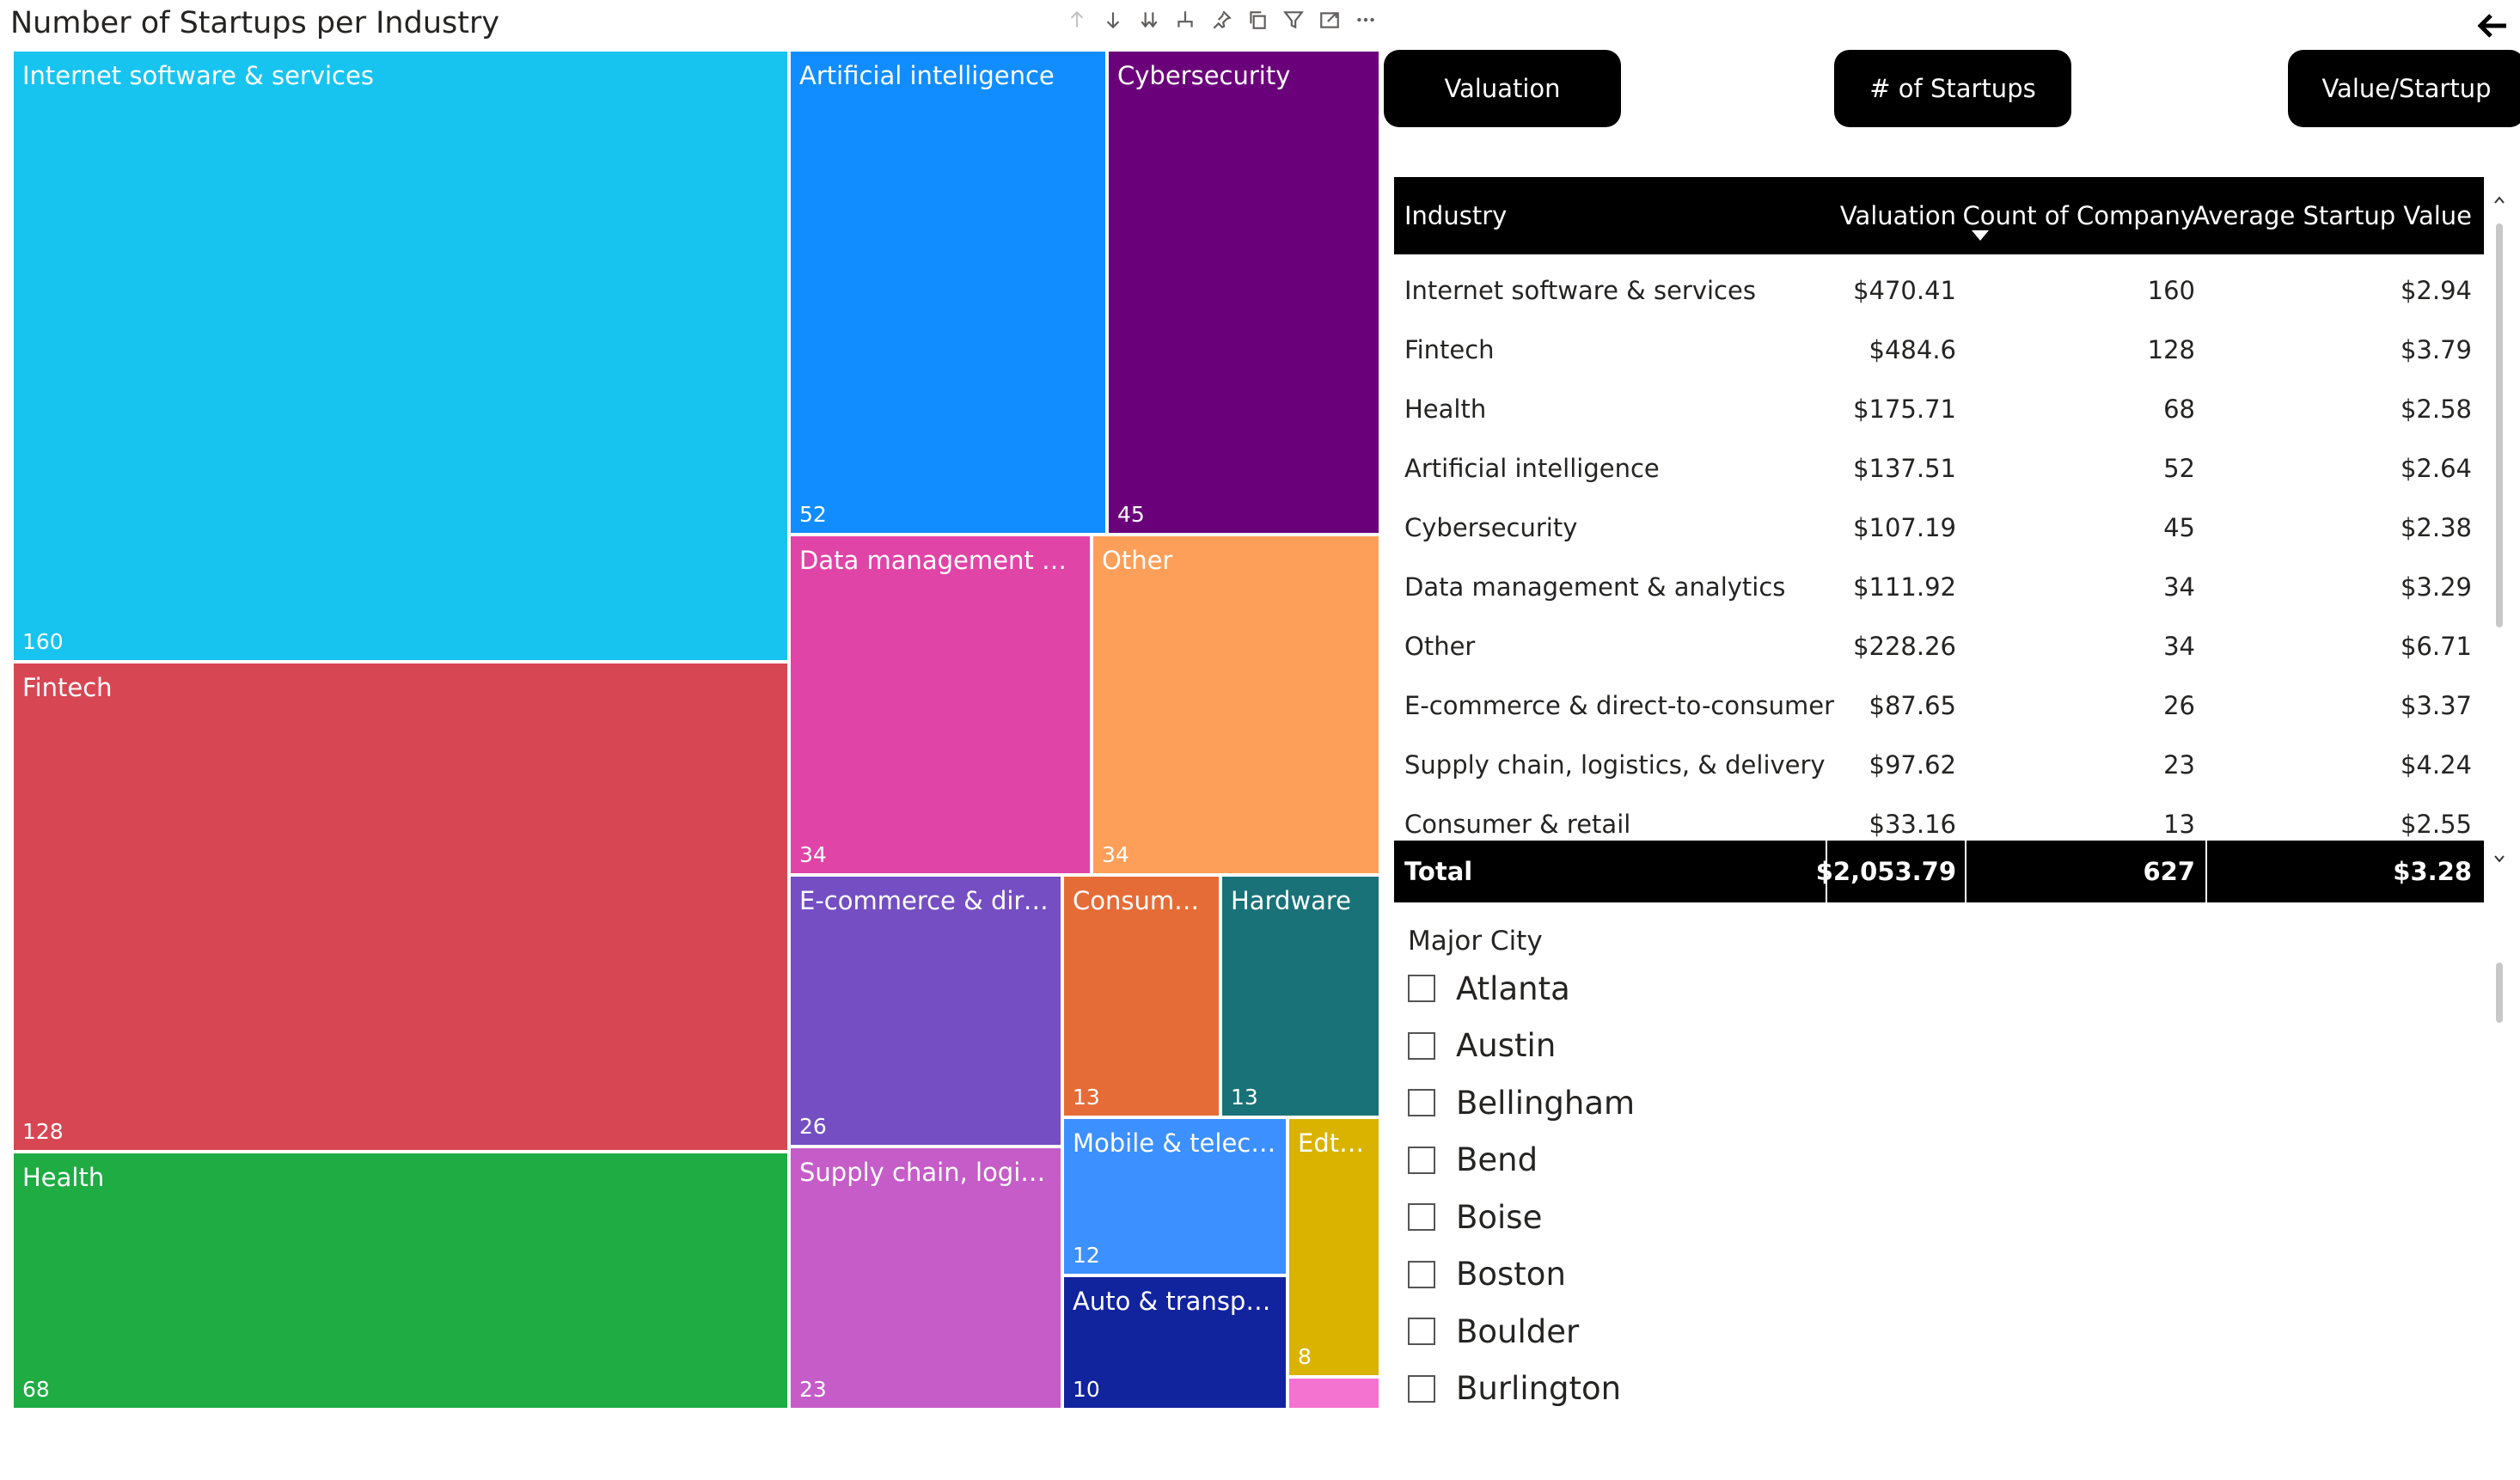 The width and height of the screenshot is (2520, 1480). Describe the element at coordinates (1077, 19) in the screenshot. I see `arrow-up-icon` at that location.